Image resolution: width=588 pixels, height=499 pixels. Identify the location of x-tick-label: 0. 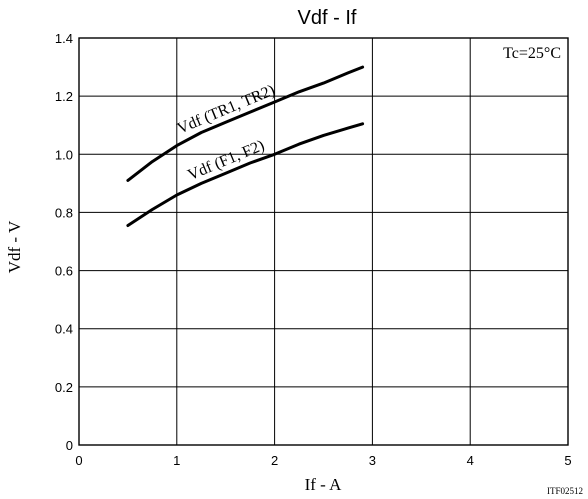
(78, 460).